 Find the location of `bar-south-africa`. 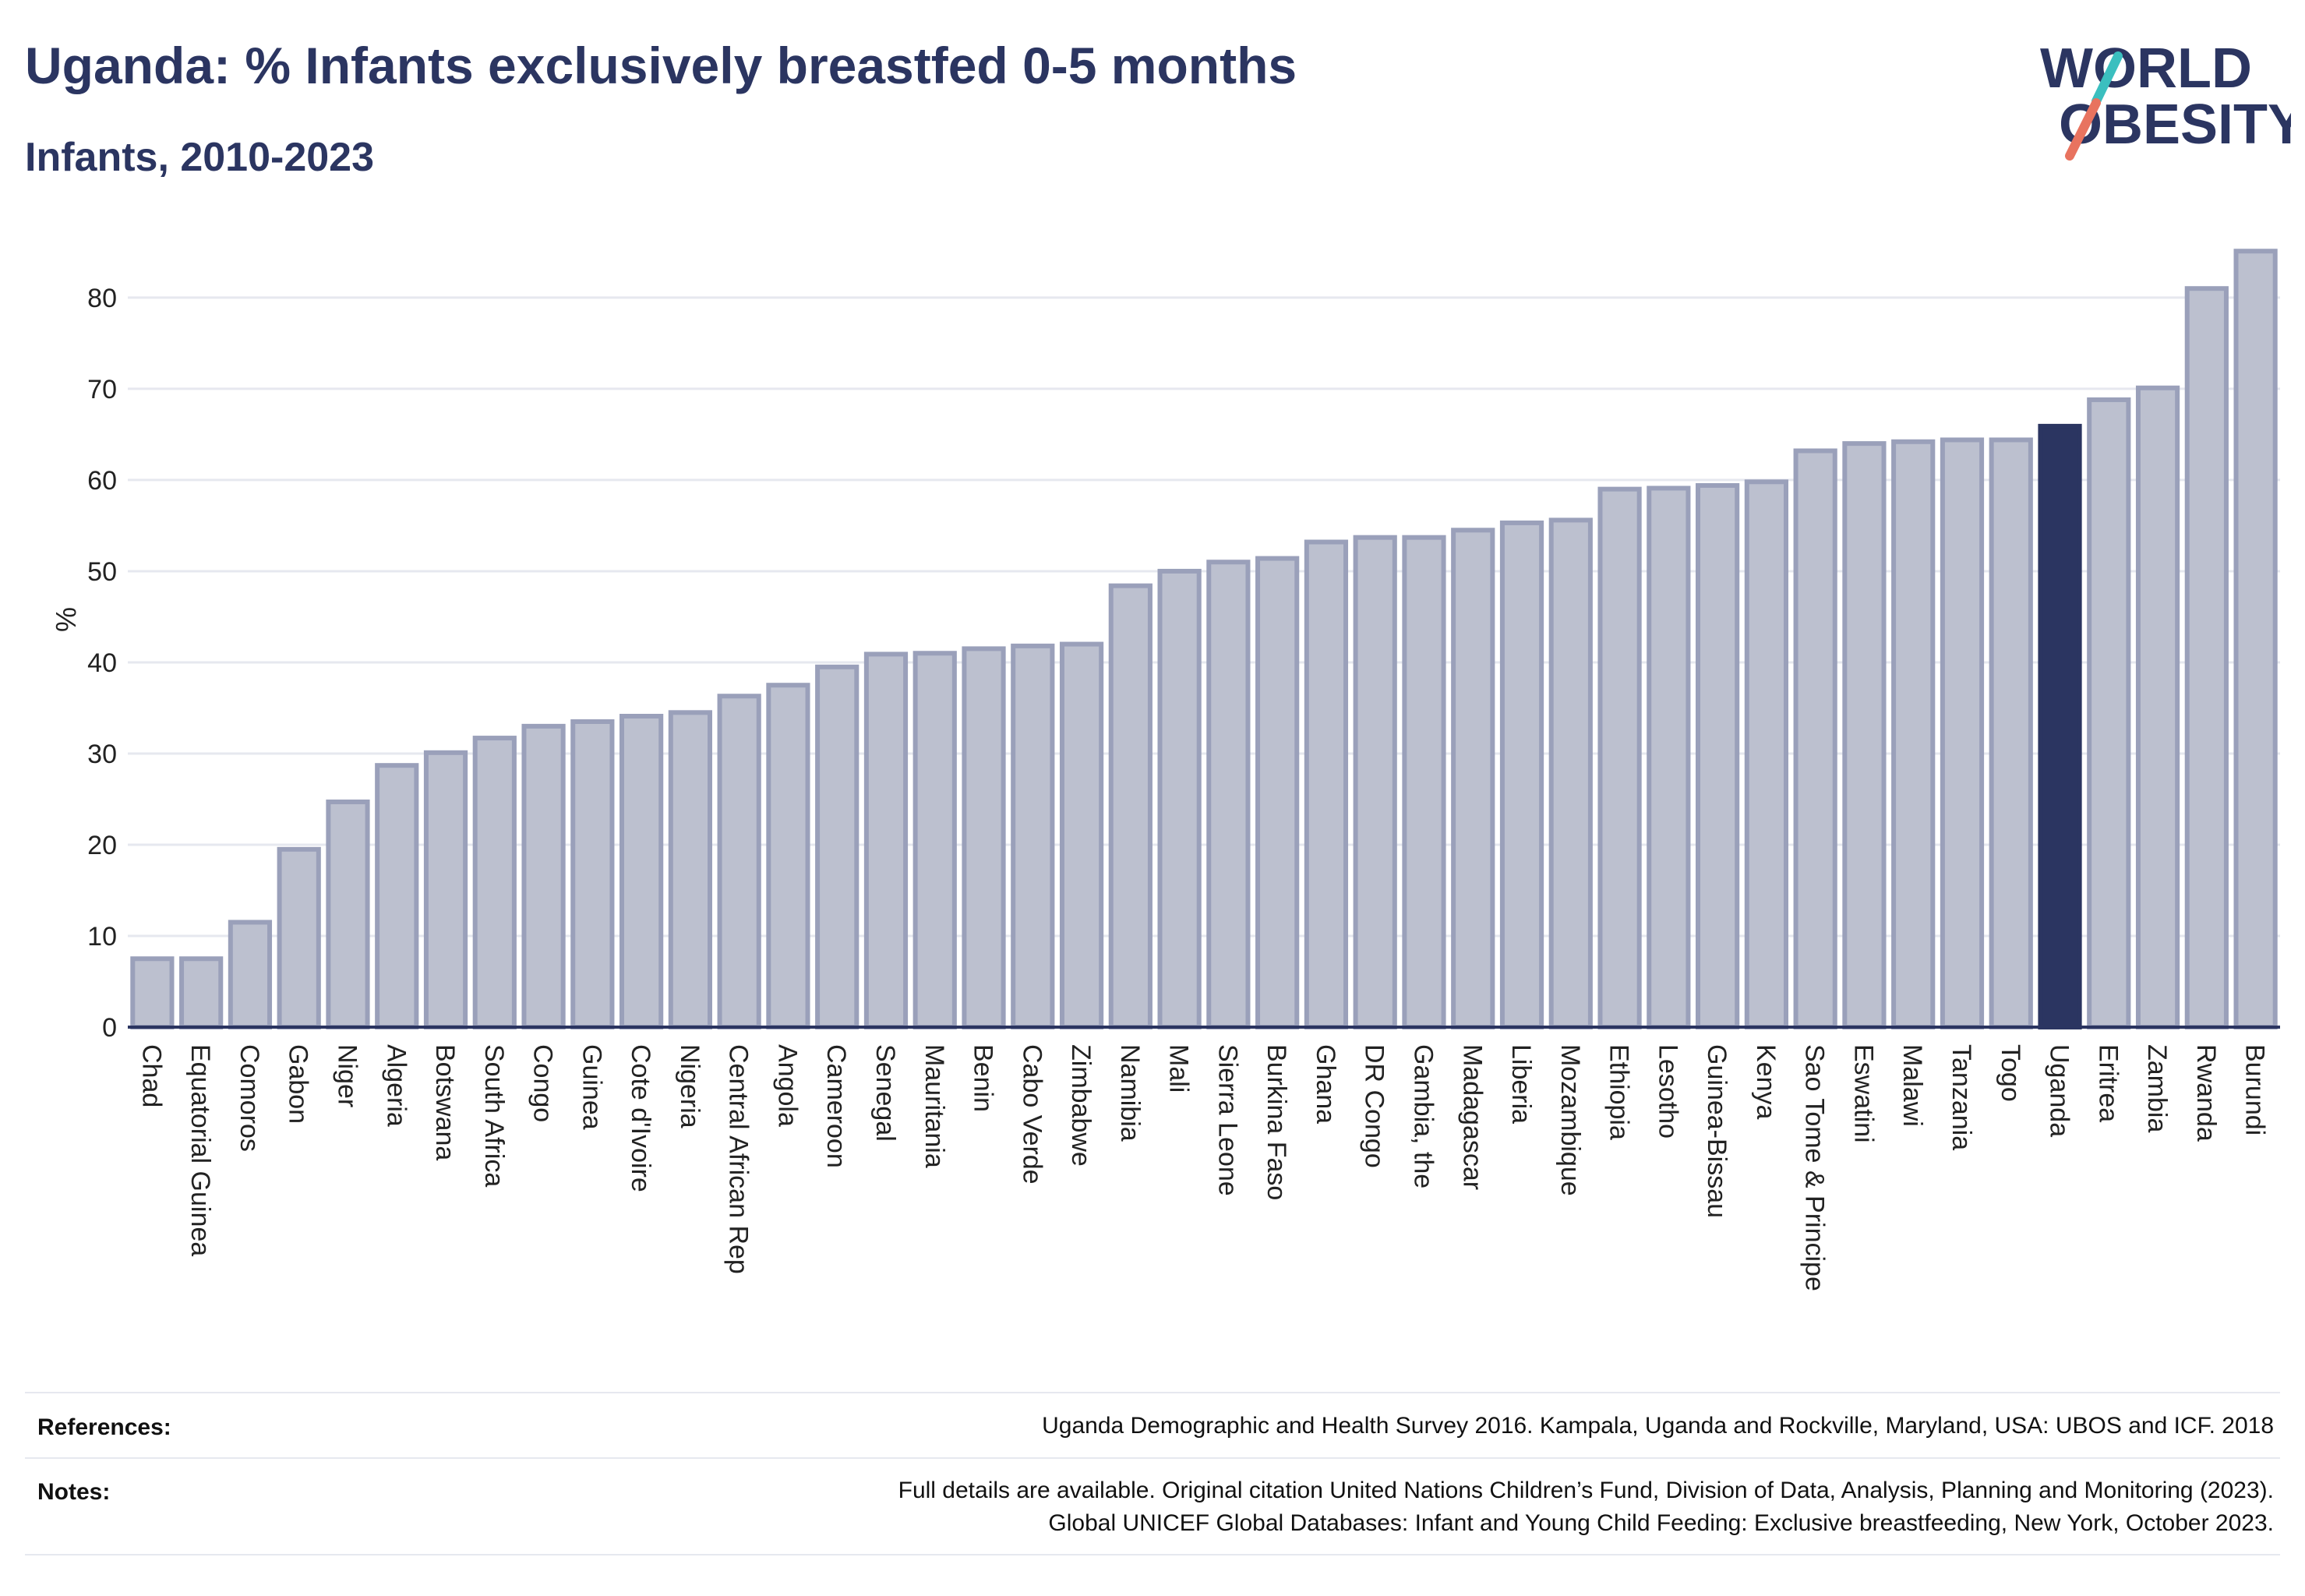

bar-south-africa is located at coordinates (494, 882).